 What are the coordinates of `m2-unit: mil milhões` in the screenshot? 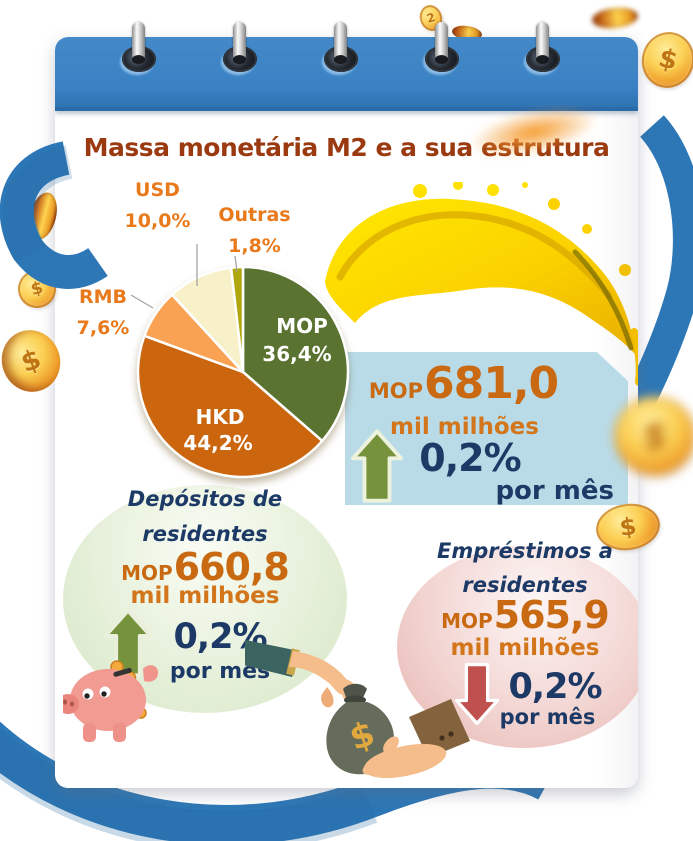 It's located at (464, 427).